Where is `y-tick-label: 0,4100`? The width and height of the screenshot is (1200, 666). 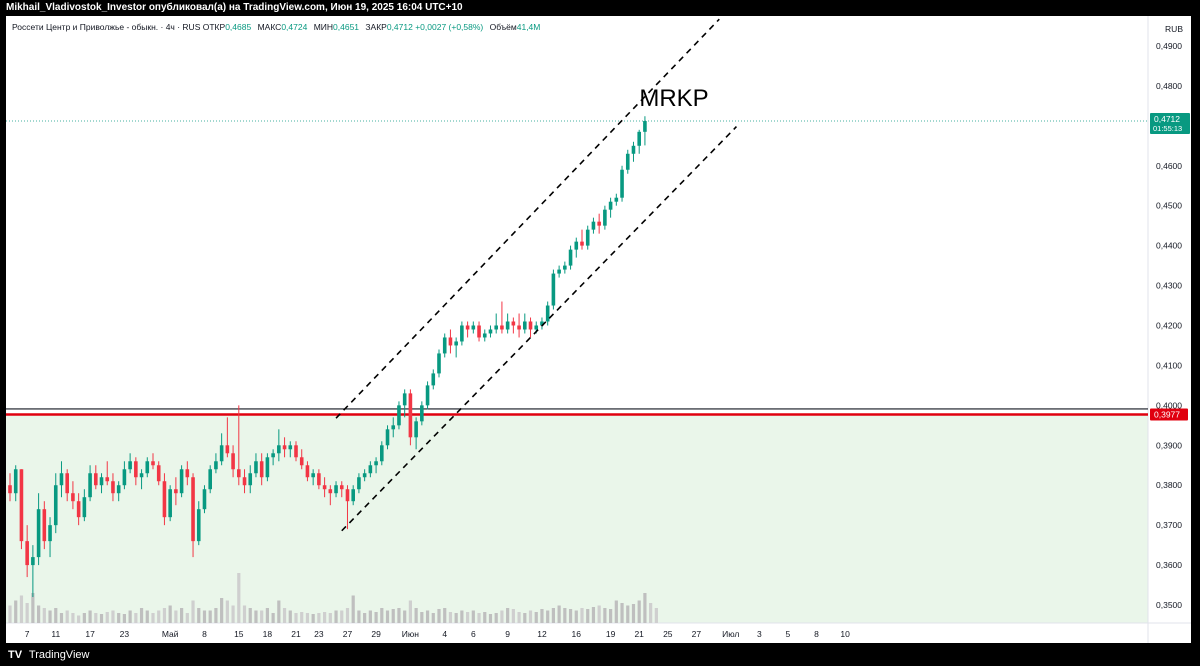 y-tick-label: 0,4100 is located at coordinates (1169, 365).